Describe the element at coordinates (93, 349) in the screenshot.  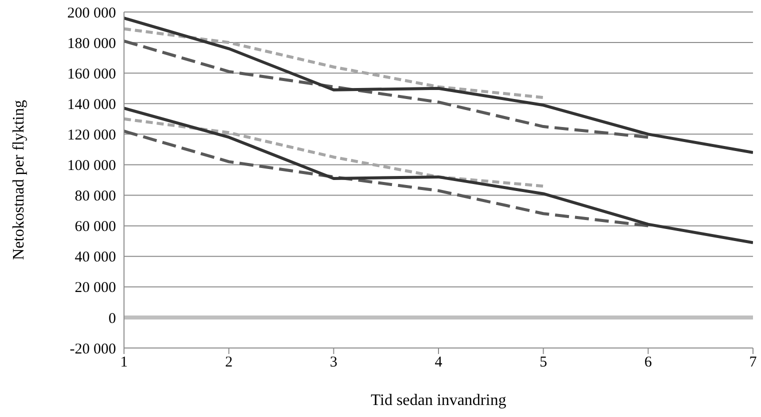
I see `y-tick-label: -20 000` at that location.